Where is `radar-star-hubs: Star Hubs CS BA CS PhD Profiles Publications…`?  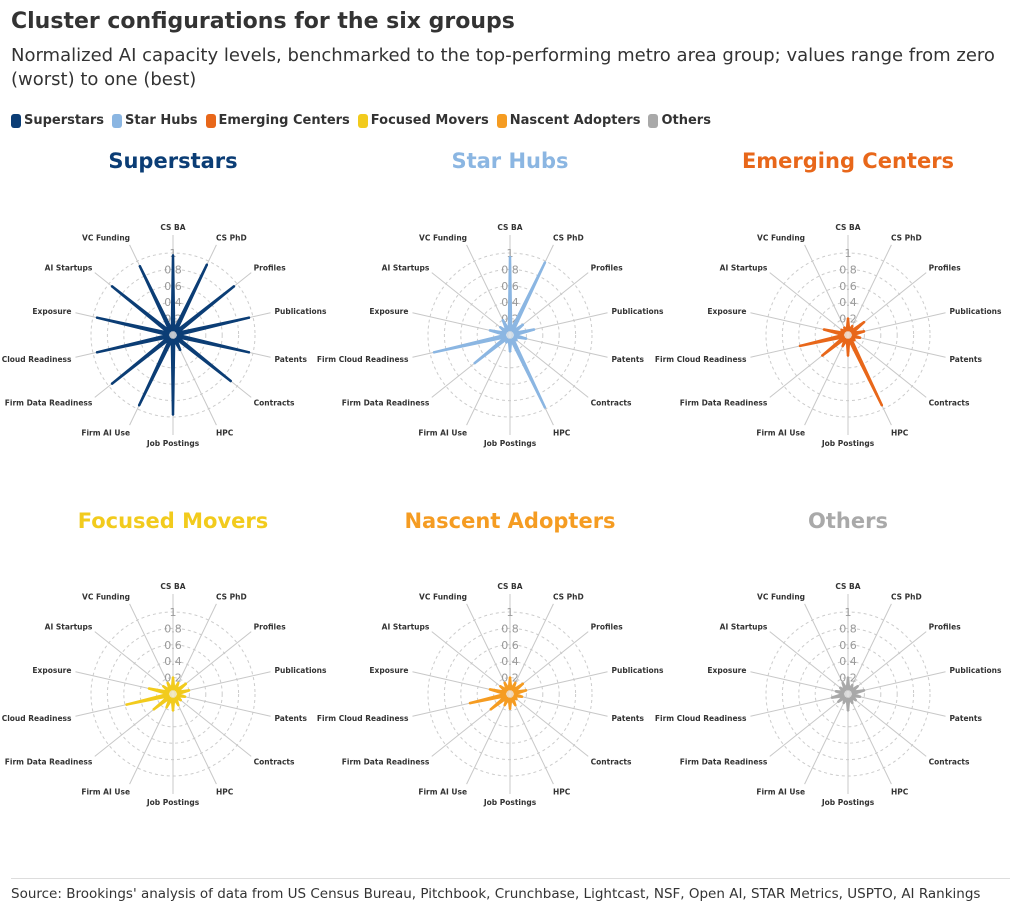 radar-star-hubs: Star Hubs CS BA CS PhD Profiles Publications… is located at coordinates (490, 298).